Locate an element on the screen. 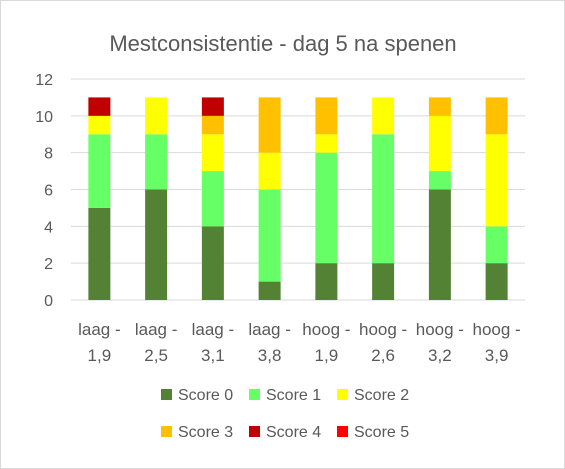 The image size is (565, 469). legend-item: Score 0 is located at coordinates (197, 395).